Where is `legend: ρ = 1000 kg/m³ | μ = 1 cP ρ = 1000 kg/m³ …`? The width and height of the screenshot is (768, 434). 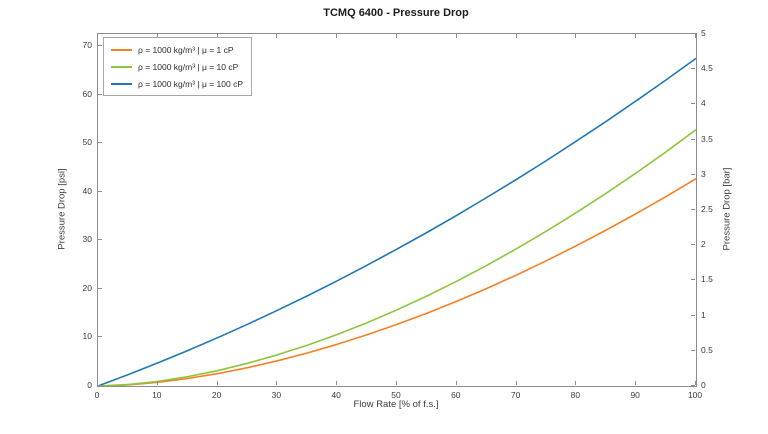
legend: ρ = 1000 kg/m³ | μ = 1 cP ρ = 1000 kg/m³ … is located at coordinates (178, 66).